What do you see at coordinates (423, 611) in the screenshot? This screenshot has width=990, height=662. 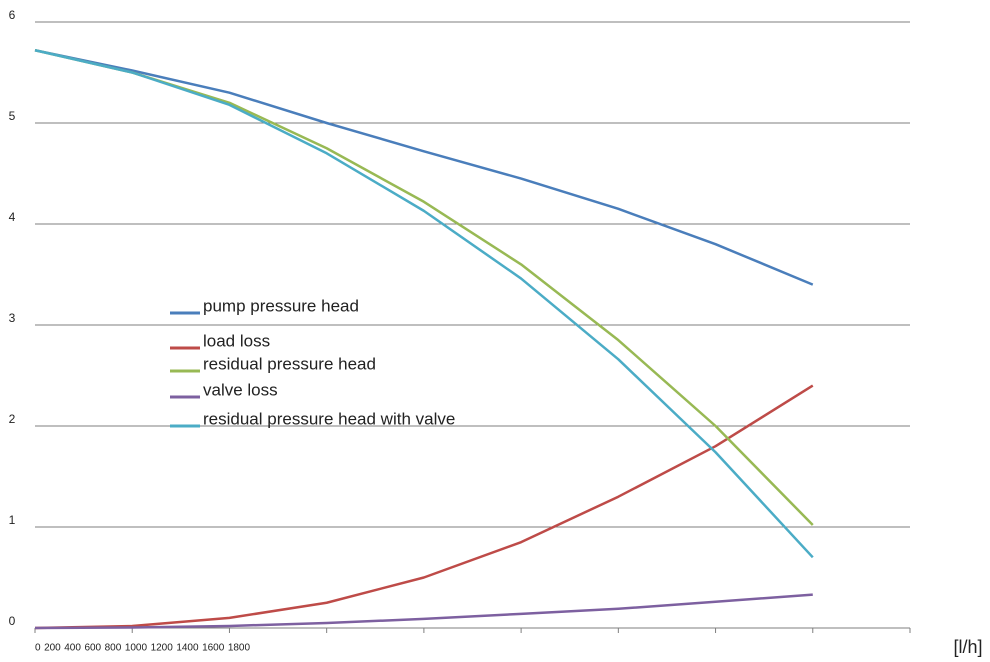 I see `series-line` at bounding box center [423, 611].